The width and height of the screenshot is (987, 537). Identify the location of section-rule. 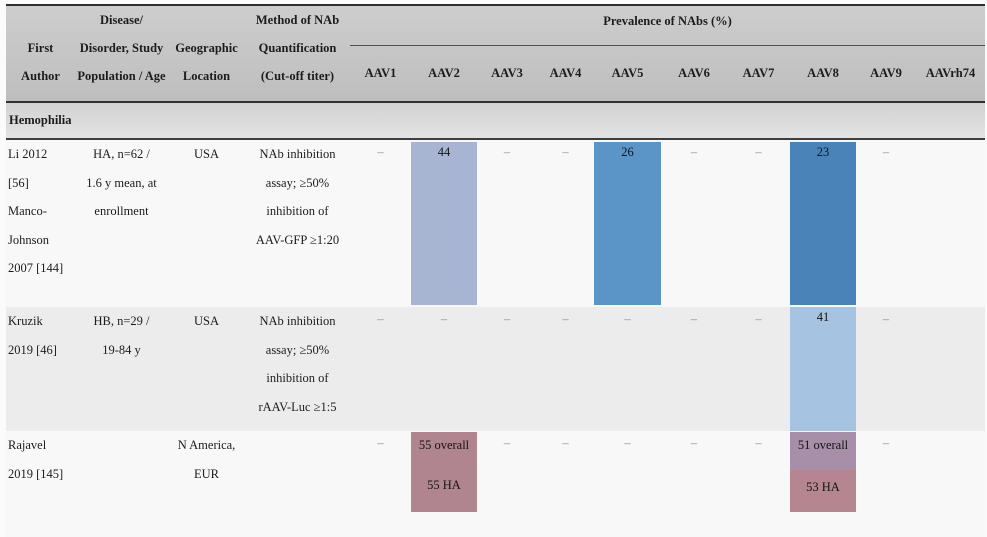
(495, 139).